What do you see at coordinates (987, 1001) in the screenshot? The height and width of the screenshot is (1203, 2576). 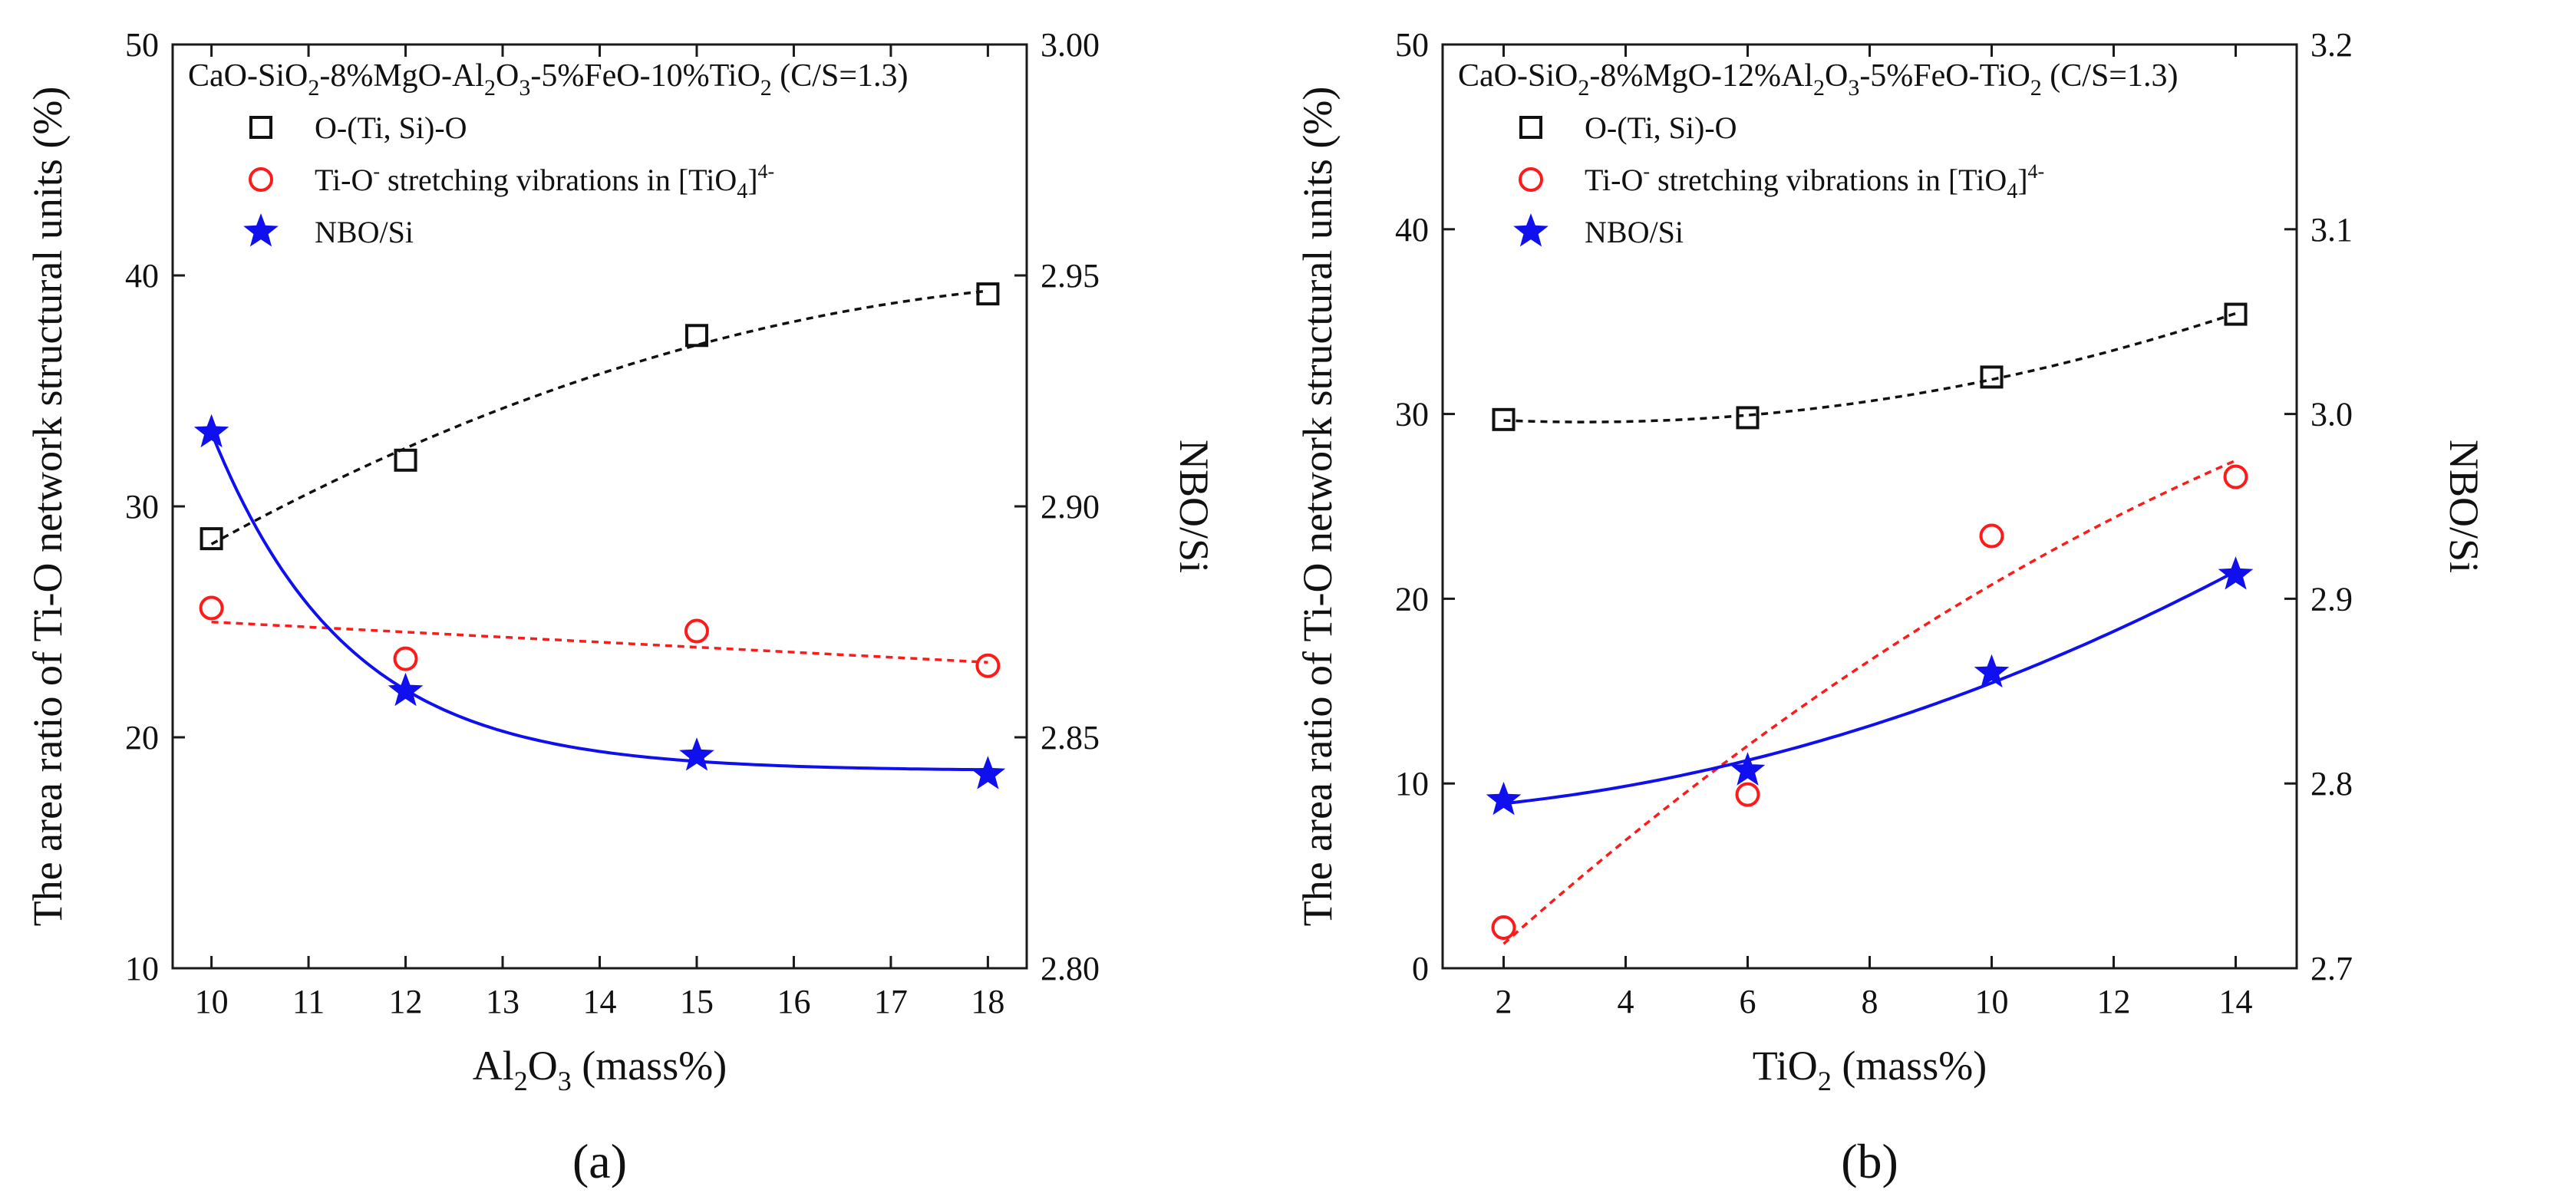 I see `x-tick-label: 18` at bounding box center [987, 1001].